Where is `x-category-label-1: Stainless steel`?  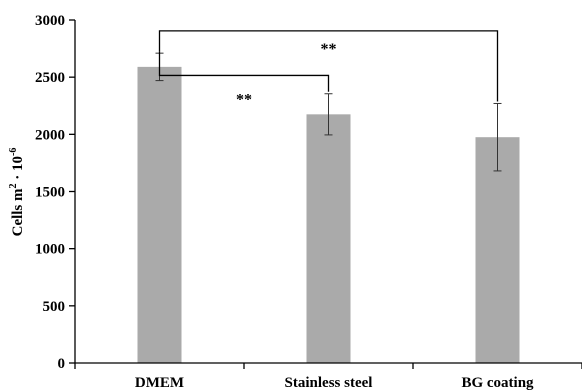 x-category-label-1: Stainless steel is located at coordinates (329, 383).